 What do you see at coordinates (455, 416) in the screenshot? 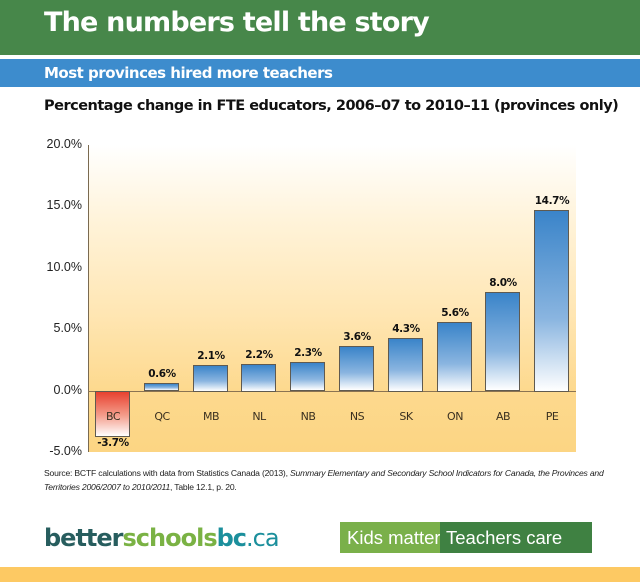
I see `category-label: ON` at bounding box center [455, 416].